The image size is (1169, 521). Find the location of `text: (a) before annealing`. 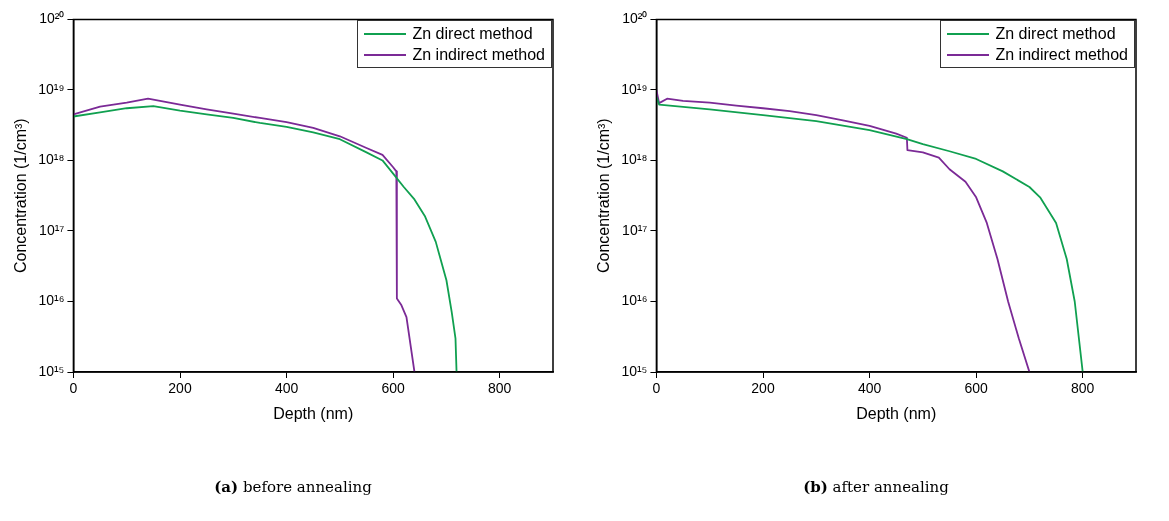

text: (a) before annealing is located at coordinates (293, 487).